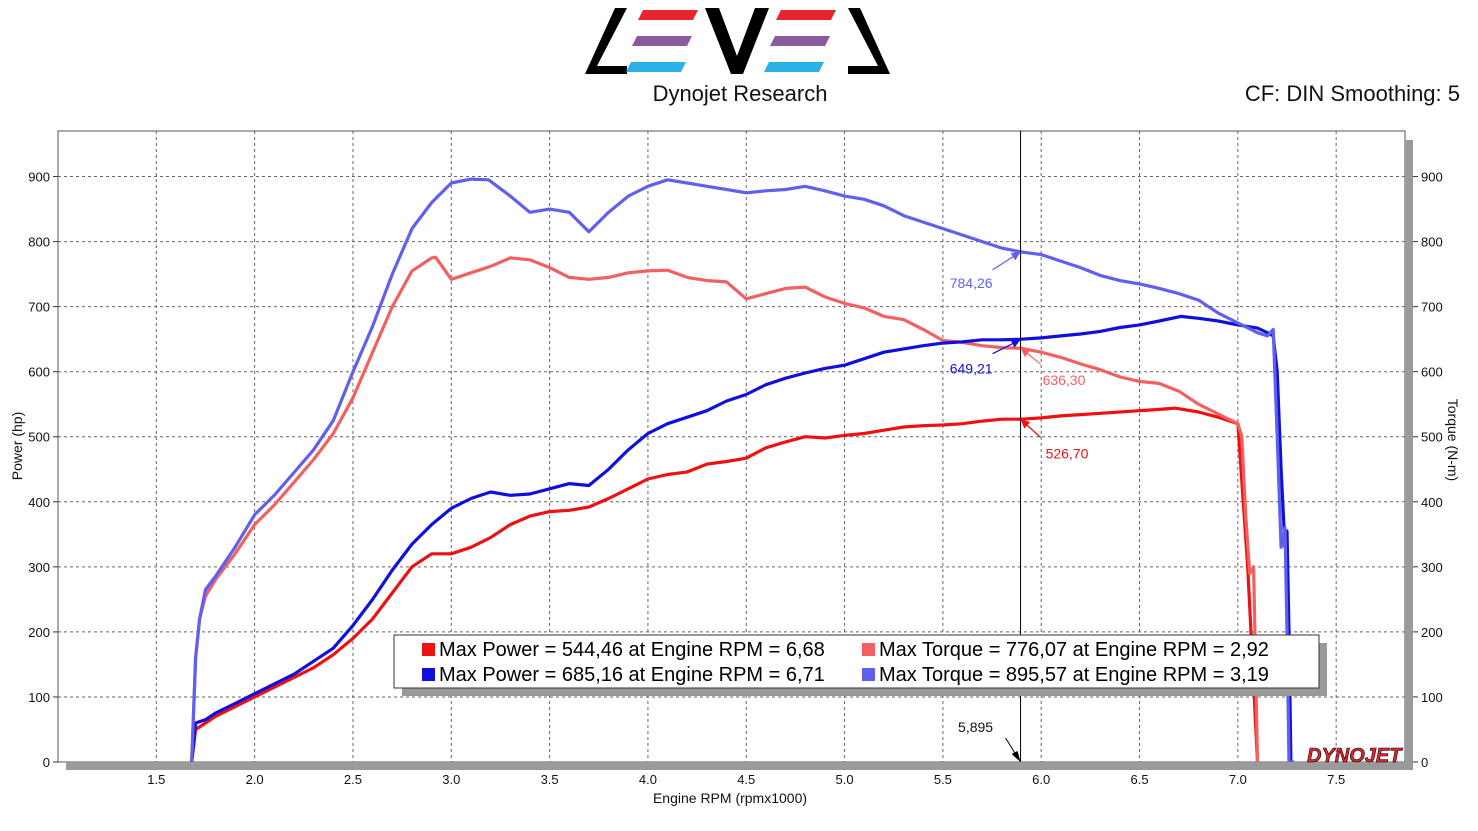 The image size is (1478, 831). Describe the element at coordinates (632, 675) in the screenshot. I see `legend-entry: Max Power = 685,16 at Engine RPM = 6,71` at that location.